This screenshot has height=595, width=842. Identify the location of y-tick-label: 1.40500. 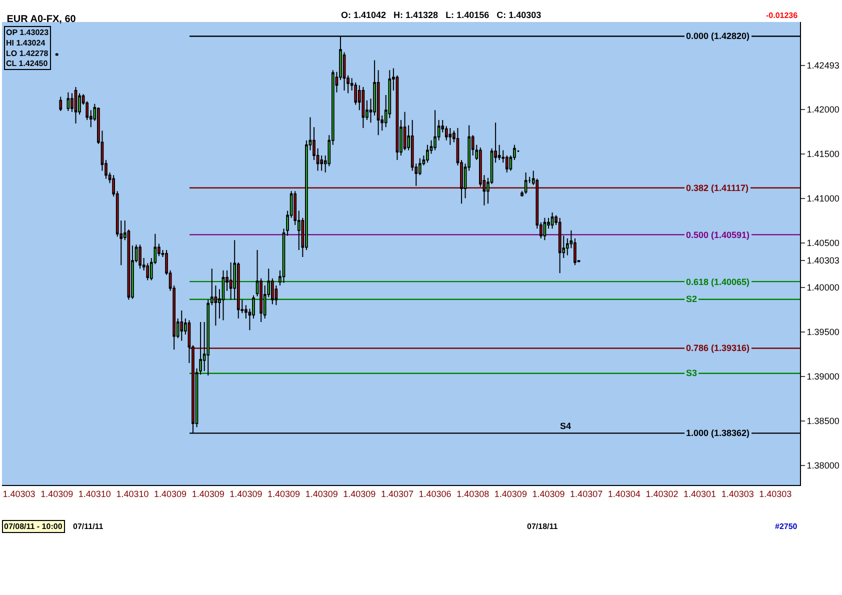
(823, 243).